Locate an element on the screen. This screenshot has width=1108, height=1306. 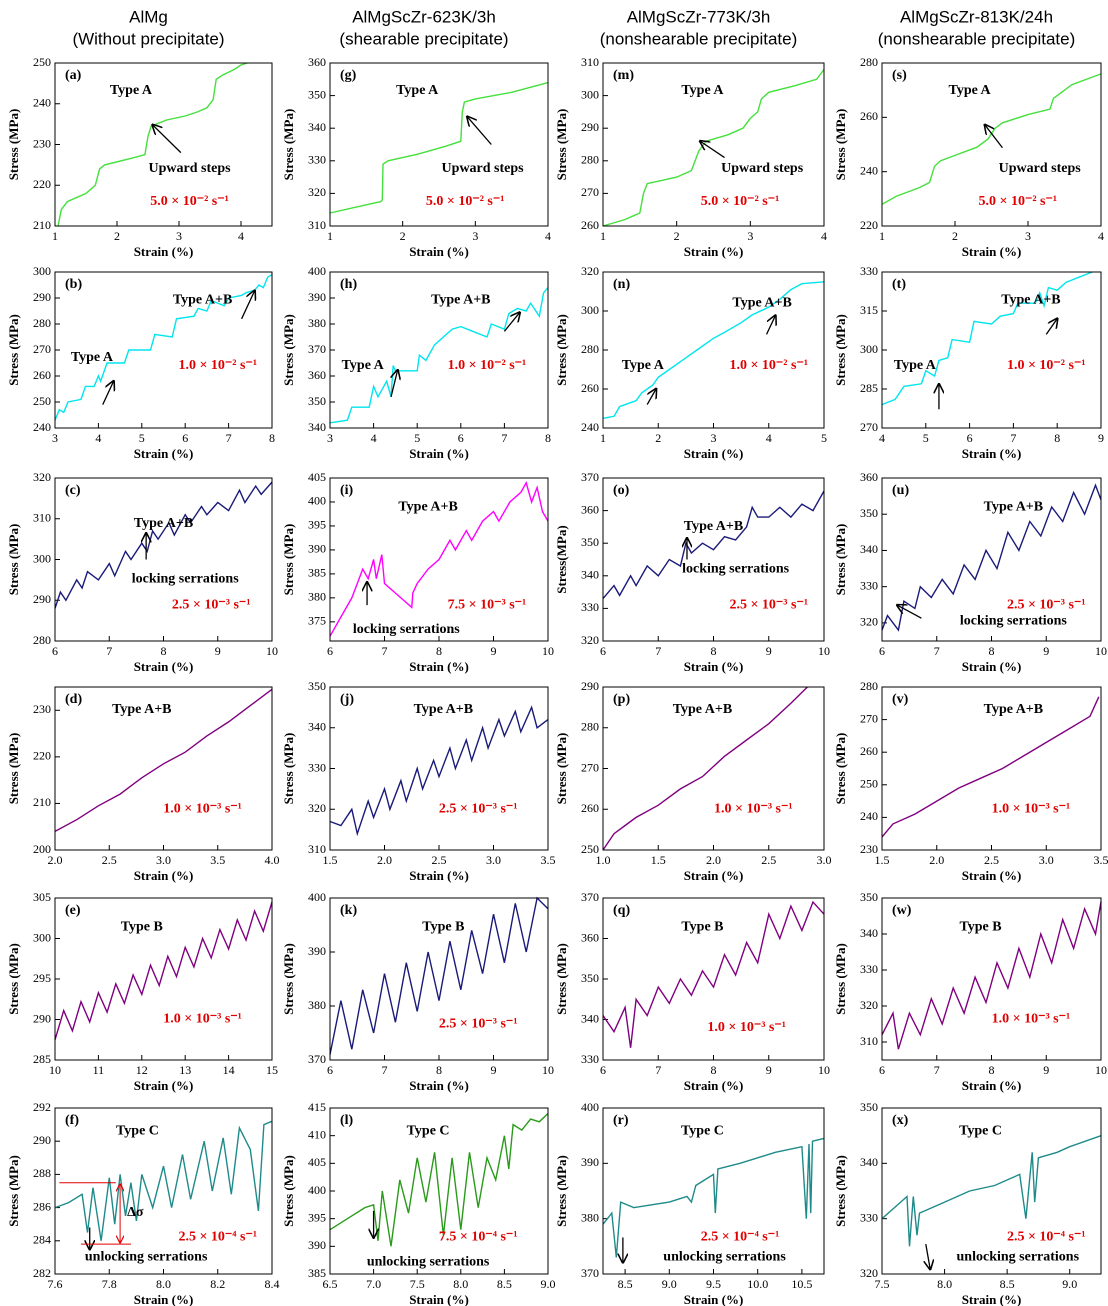
x-tick-label: 4 is located at coordinates (824, 236).